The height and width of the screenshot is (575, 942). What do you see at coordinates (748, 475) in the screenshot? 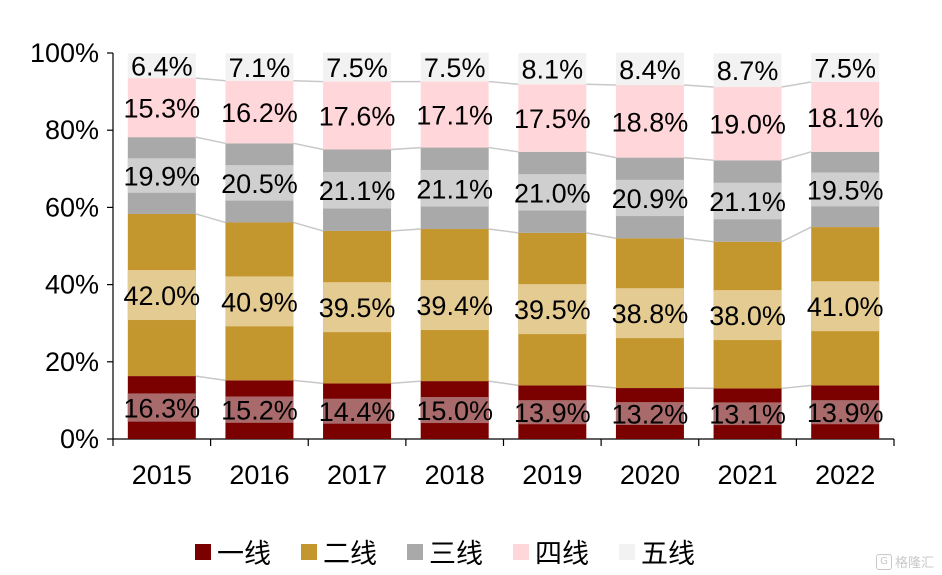
I see `x-tick-label: 2021` at bounding box center [748, 475].